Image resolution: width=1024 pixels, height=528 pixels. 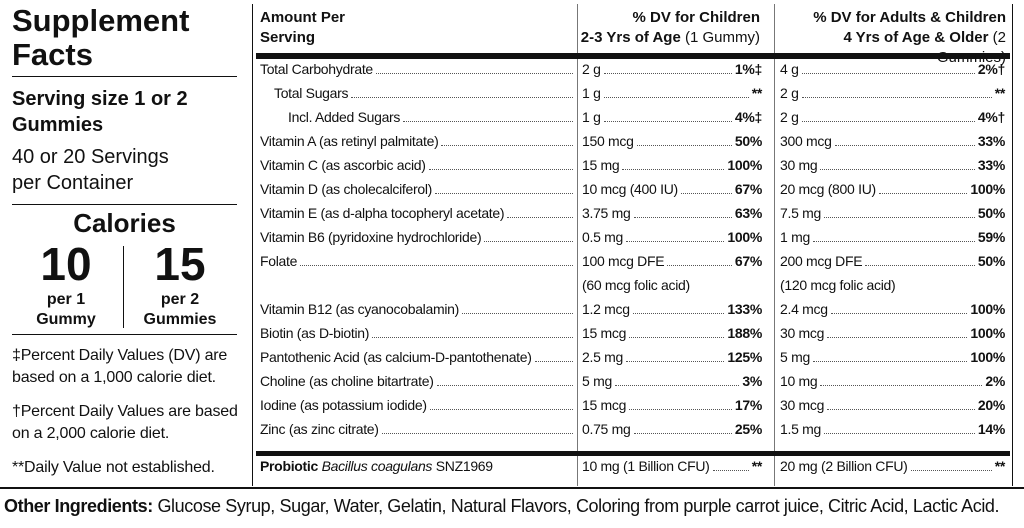 I want to click on column-qty: (1 Gummy), so click(x=722, y=37).